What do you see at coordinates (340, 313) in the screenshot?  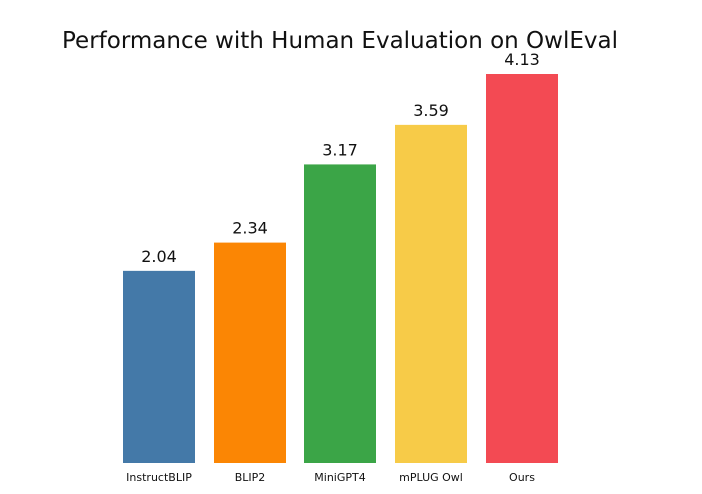 I see `bar-minigpt4` at bounding box center [340, 313].